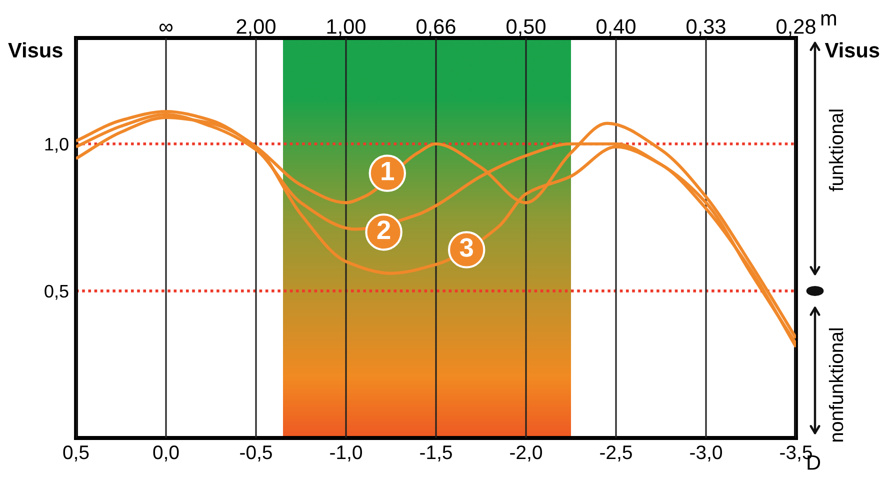 This screenshot has height=478, width=888. I want to click on text: nonfunktional, so click(836, 385).